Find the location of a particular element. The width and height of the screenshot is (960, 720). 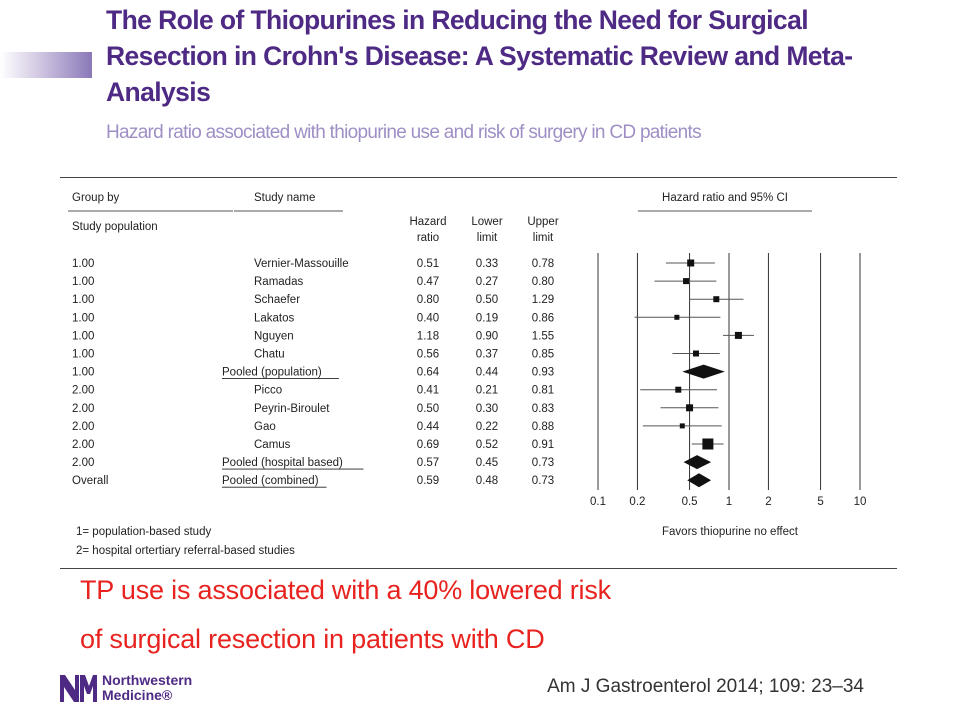

forest-row: 2.00 Gao 0.44 0.22 0.88 is located at coordinates (397, 427).